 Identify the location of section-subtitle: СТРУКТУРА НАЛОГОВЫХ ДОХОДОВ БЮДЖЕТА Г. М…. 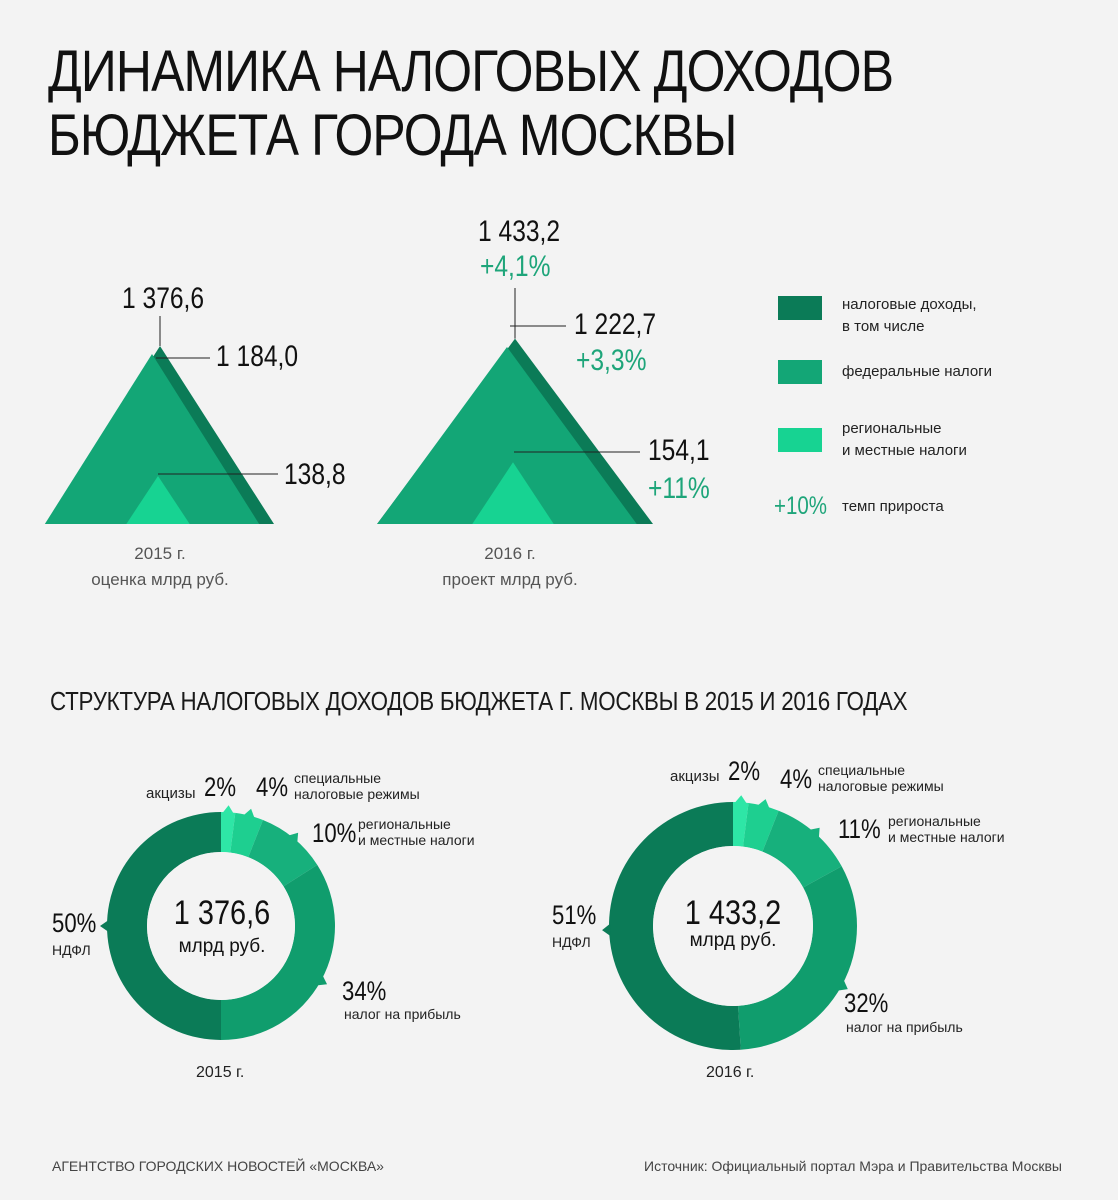
(479, 701).